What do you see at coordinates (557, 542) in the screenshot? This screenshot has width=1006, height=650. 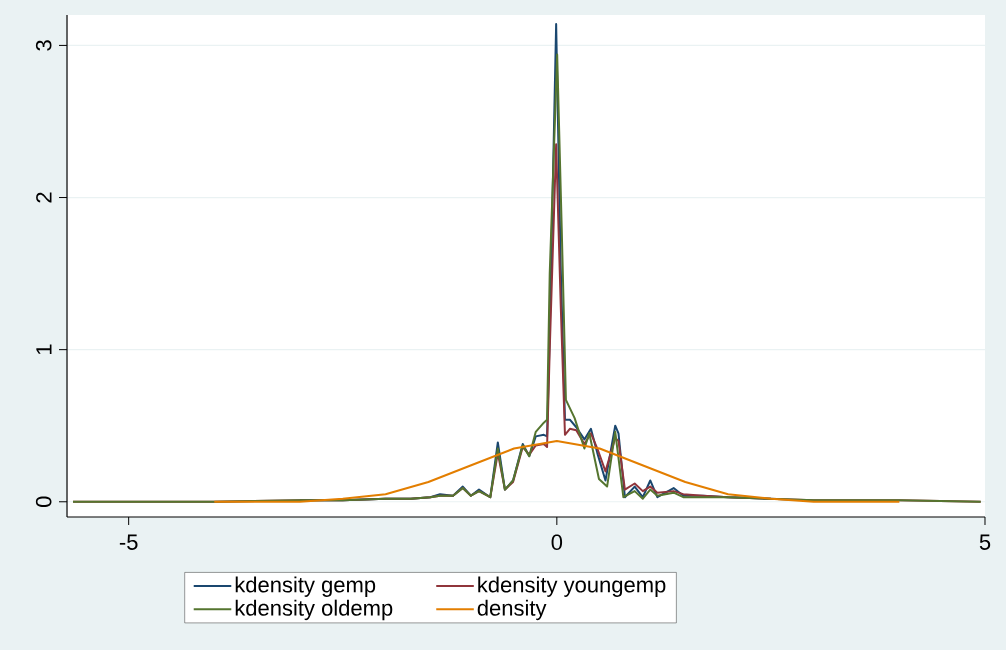 I see `x-tick-label: 0` at bounding box center [557, 542].